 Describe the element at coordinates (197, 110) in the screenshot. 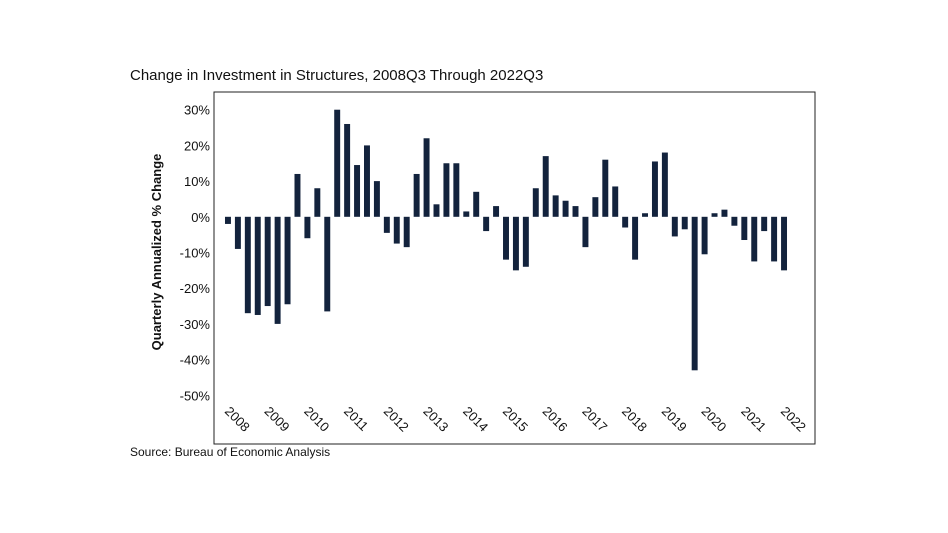

I see `y-tick-label: 30%` at that location.